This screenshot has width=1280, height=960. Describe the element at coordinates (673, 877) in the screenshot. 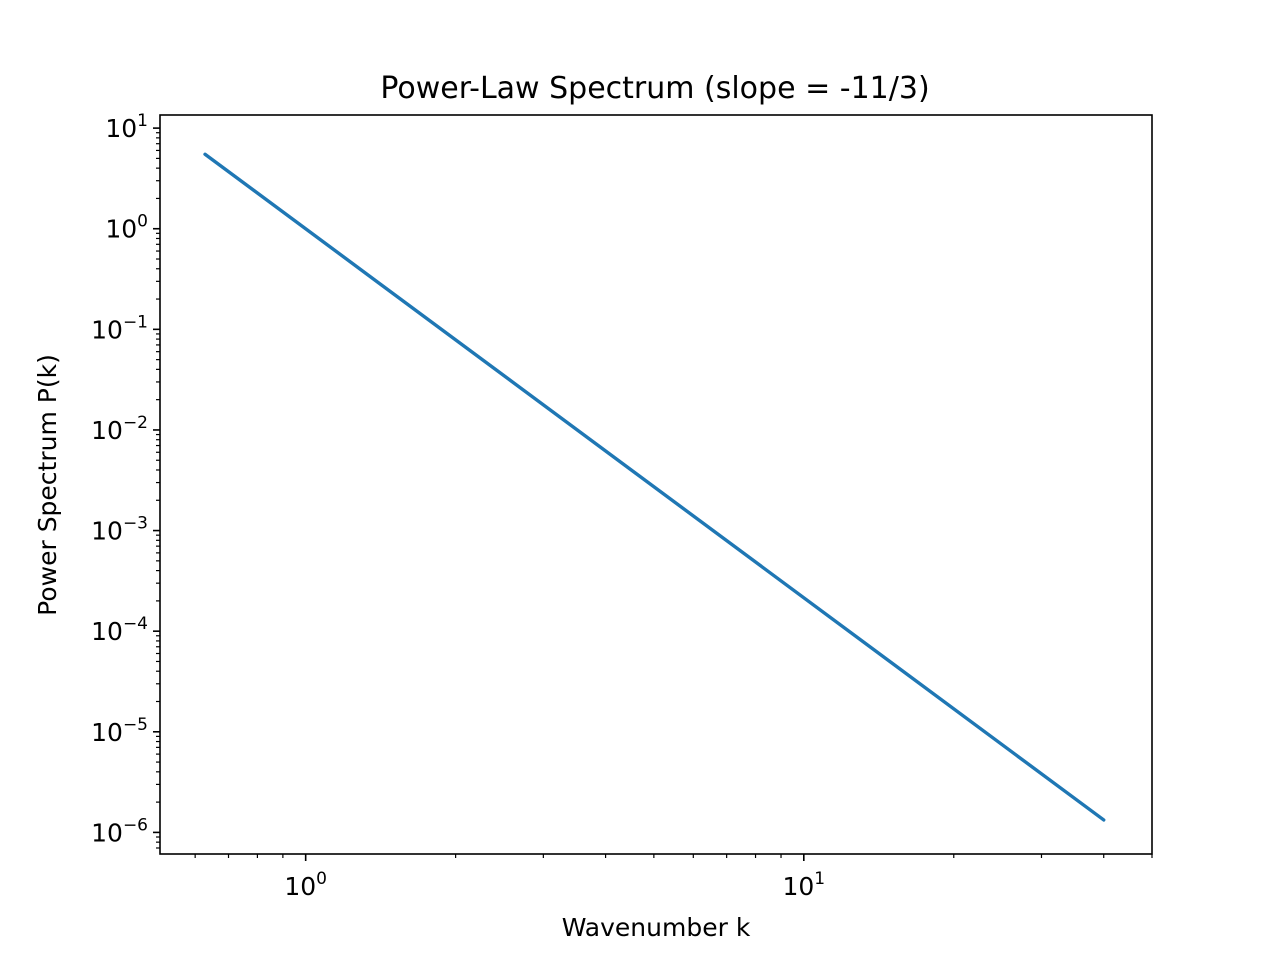

I see `x-axis: 100 101` at that location.